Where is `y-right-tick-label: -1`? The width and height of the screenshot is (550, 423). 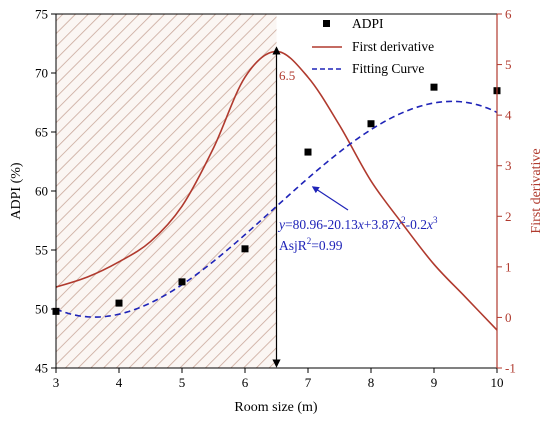
y-right-tick-label: -1 is located at coordinates (510, 368).